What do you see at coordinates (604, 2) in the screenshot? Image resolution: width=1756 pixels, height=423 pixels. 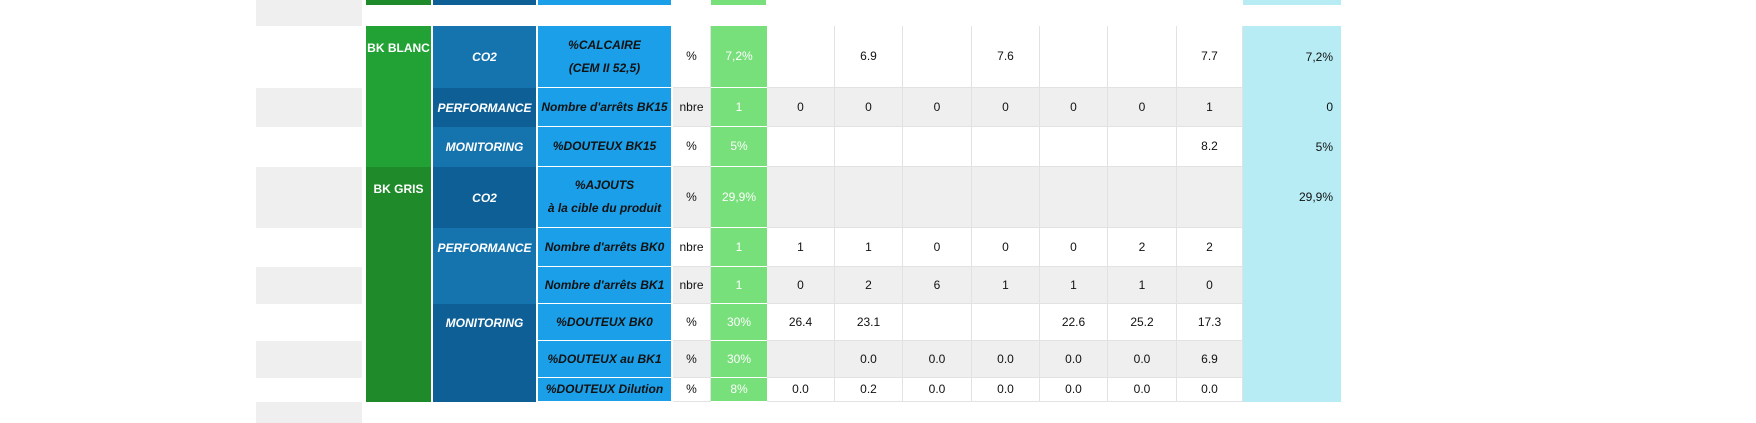 I see `indicator-cell` at bounding box center [604, 2].